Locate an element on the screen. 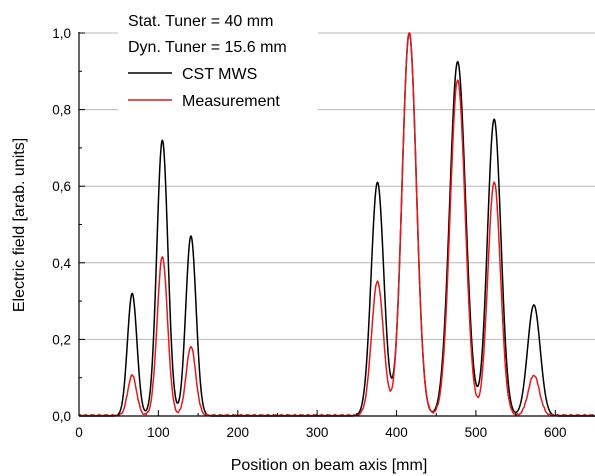  y-tick-label-0: 0,0 is located at coordinates (61, 416).